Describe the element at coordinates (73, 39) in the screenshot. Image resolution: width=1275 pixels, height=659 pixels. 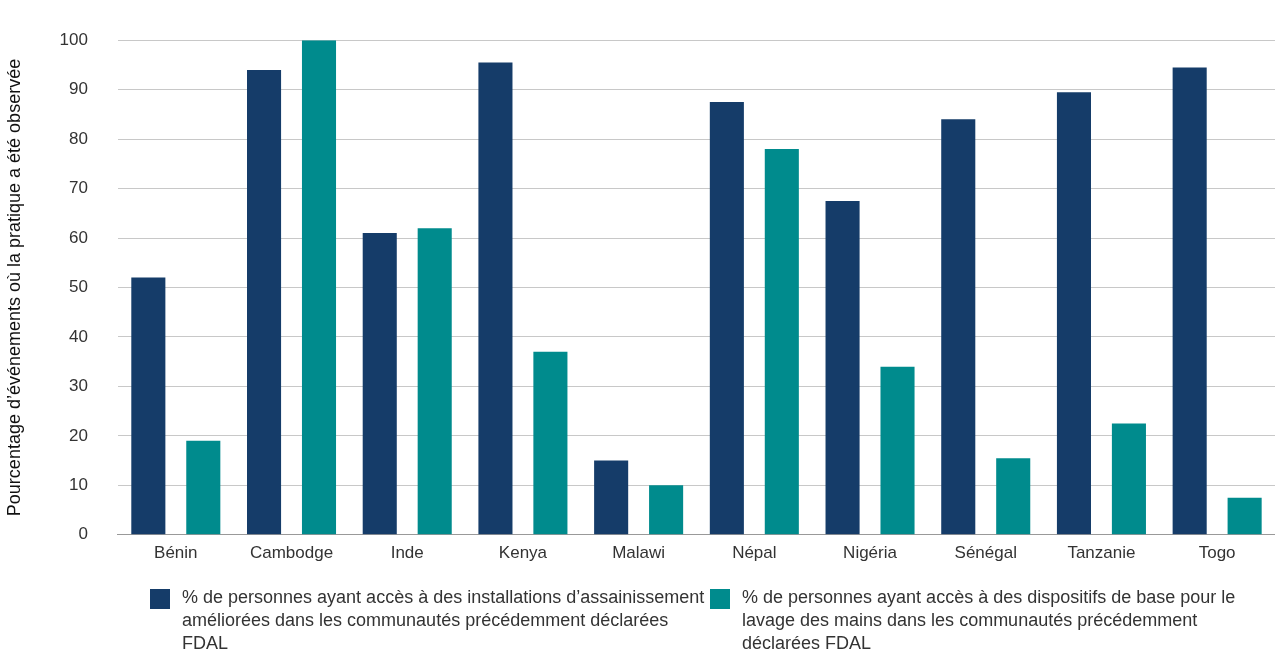
I see `y-tick-label: 100` at that location.